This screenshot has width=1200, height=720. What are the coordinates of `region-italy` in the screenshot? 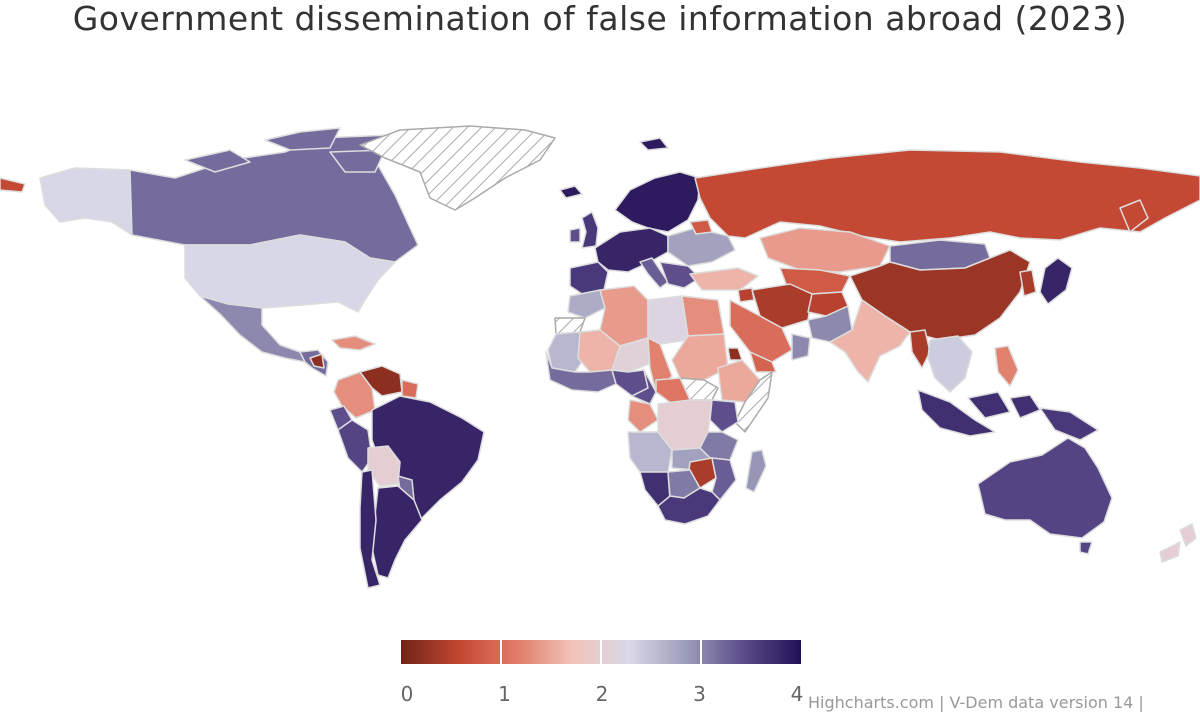 It's located at (654, 273).